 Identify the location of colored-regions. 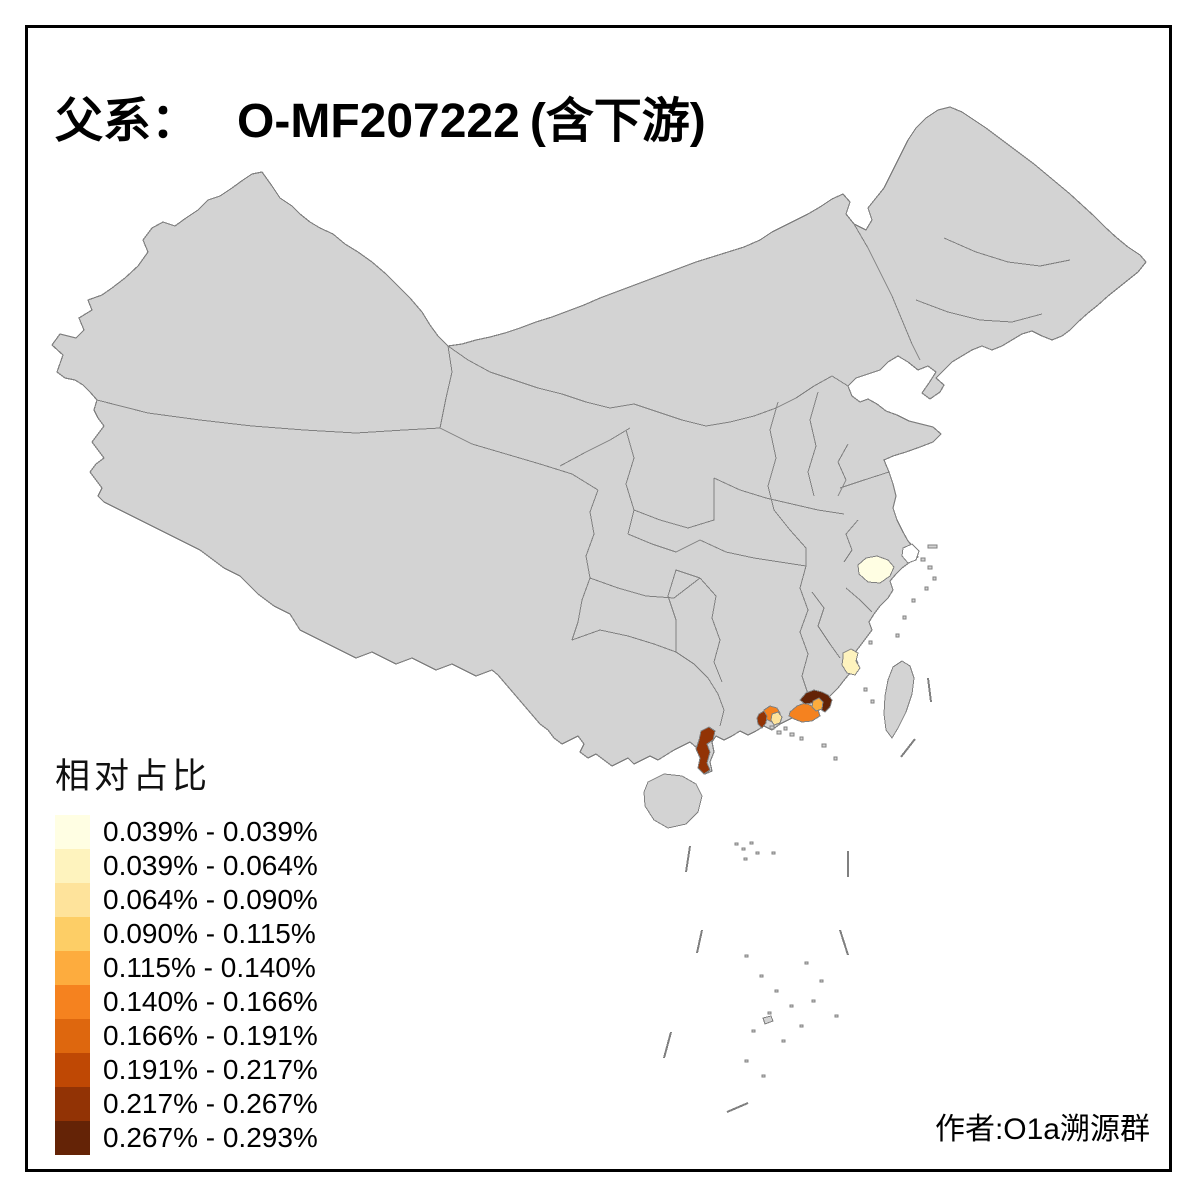
(795, 665).